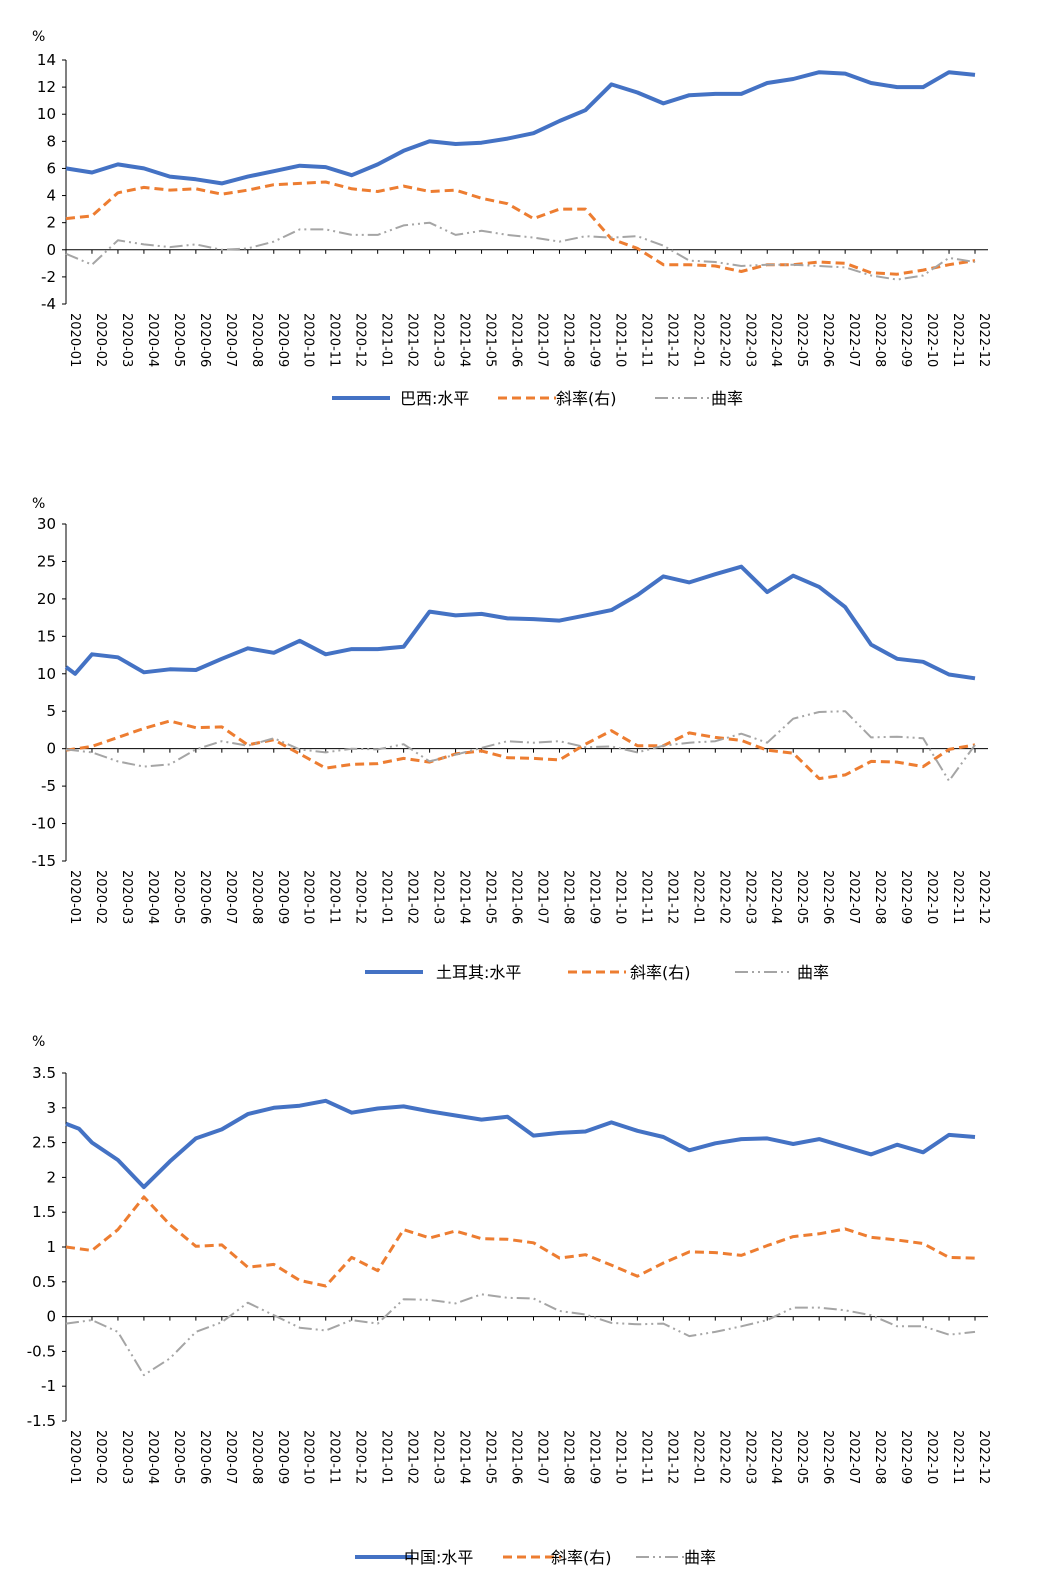  What do you see at coordinates (541, 1457) in the screenshot?
I see `x-tick-label: 2021-07` at bounding box center [541, 1457].